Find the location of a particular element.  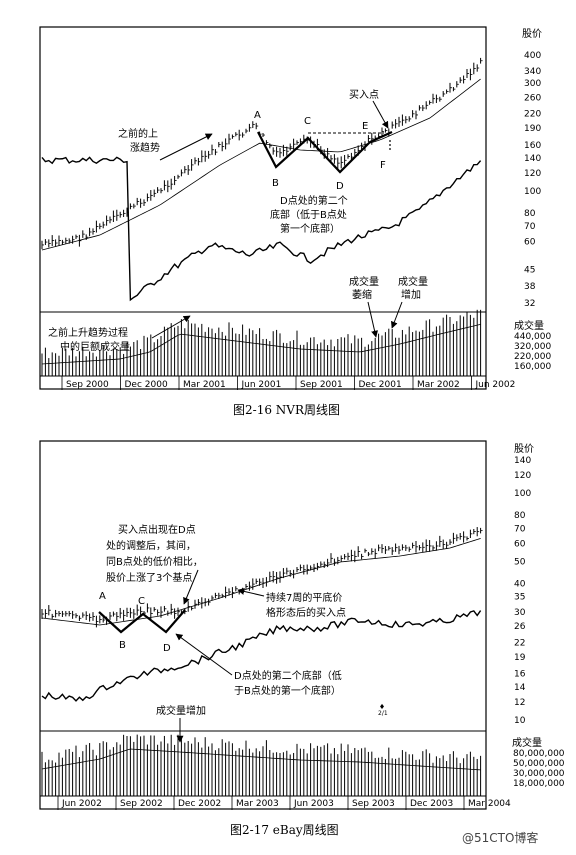

x-axis-label: Dec 2000 is located at coordinates (146, 385).